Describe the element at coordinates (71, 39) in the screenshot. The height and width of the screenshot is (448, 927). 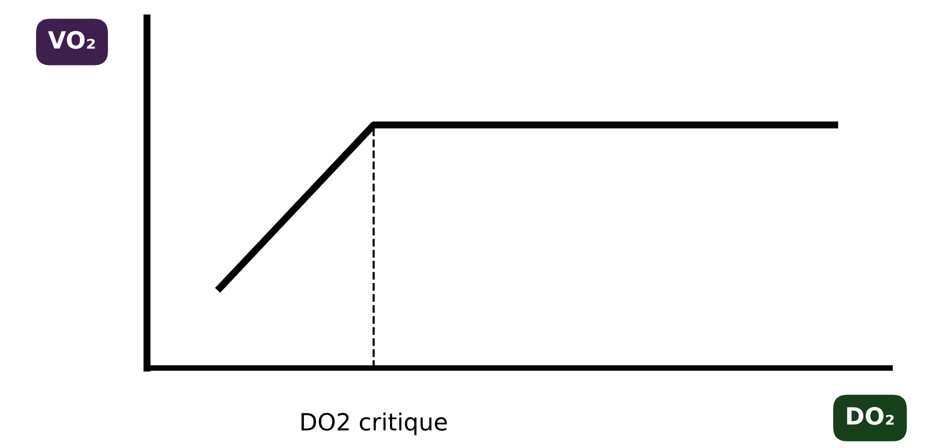
I see `y-axis-title: VO₂` at that location.